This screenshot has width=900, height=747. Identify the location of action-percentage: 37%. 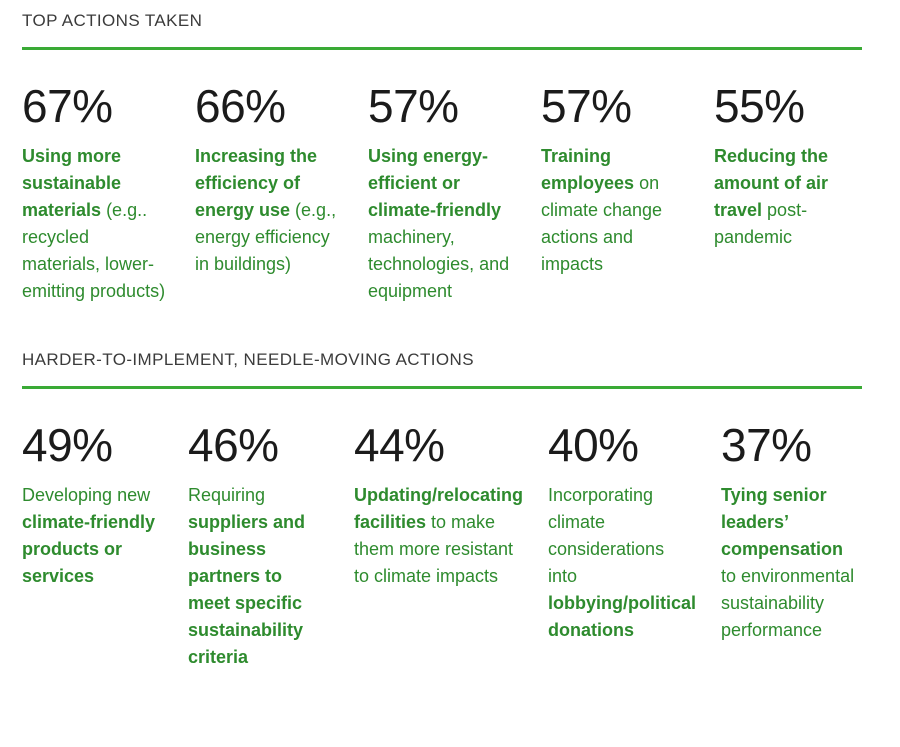
(766, 445).